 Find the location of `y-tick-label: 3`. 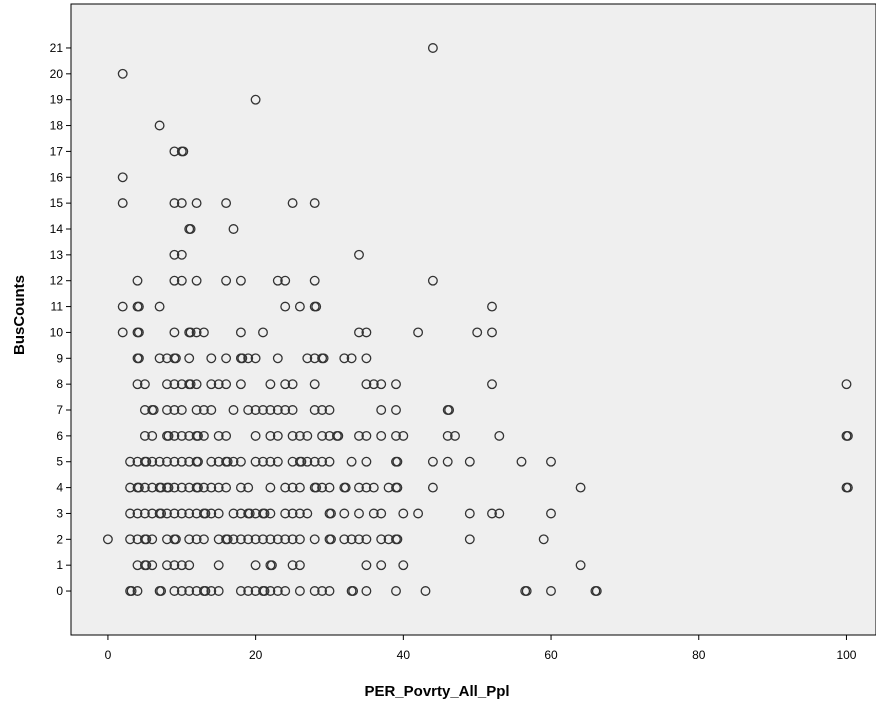

y-tick-label: 3 is located at coordinates (59, 513).